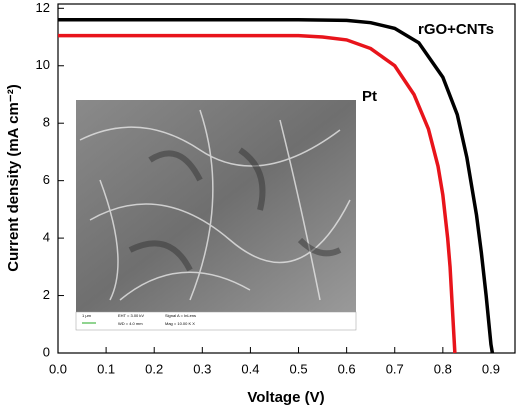 This screenshot has height=411, width=520. What do you see at coordinates (456, 29) in the screenshot?
I see `series-label: rGO+CNTs` at bounding box center [456, 29].